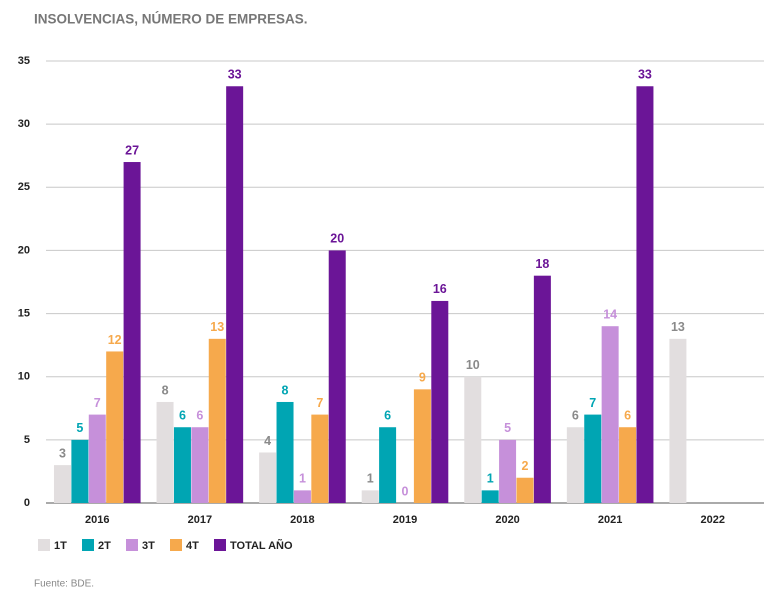  I want to click on y-tick-label: 5, so click(27, 440).